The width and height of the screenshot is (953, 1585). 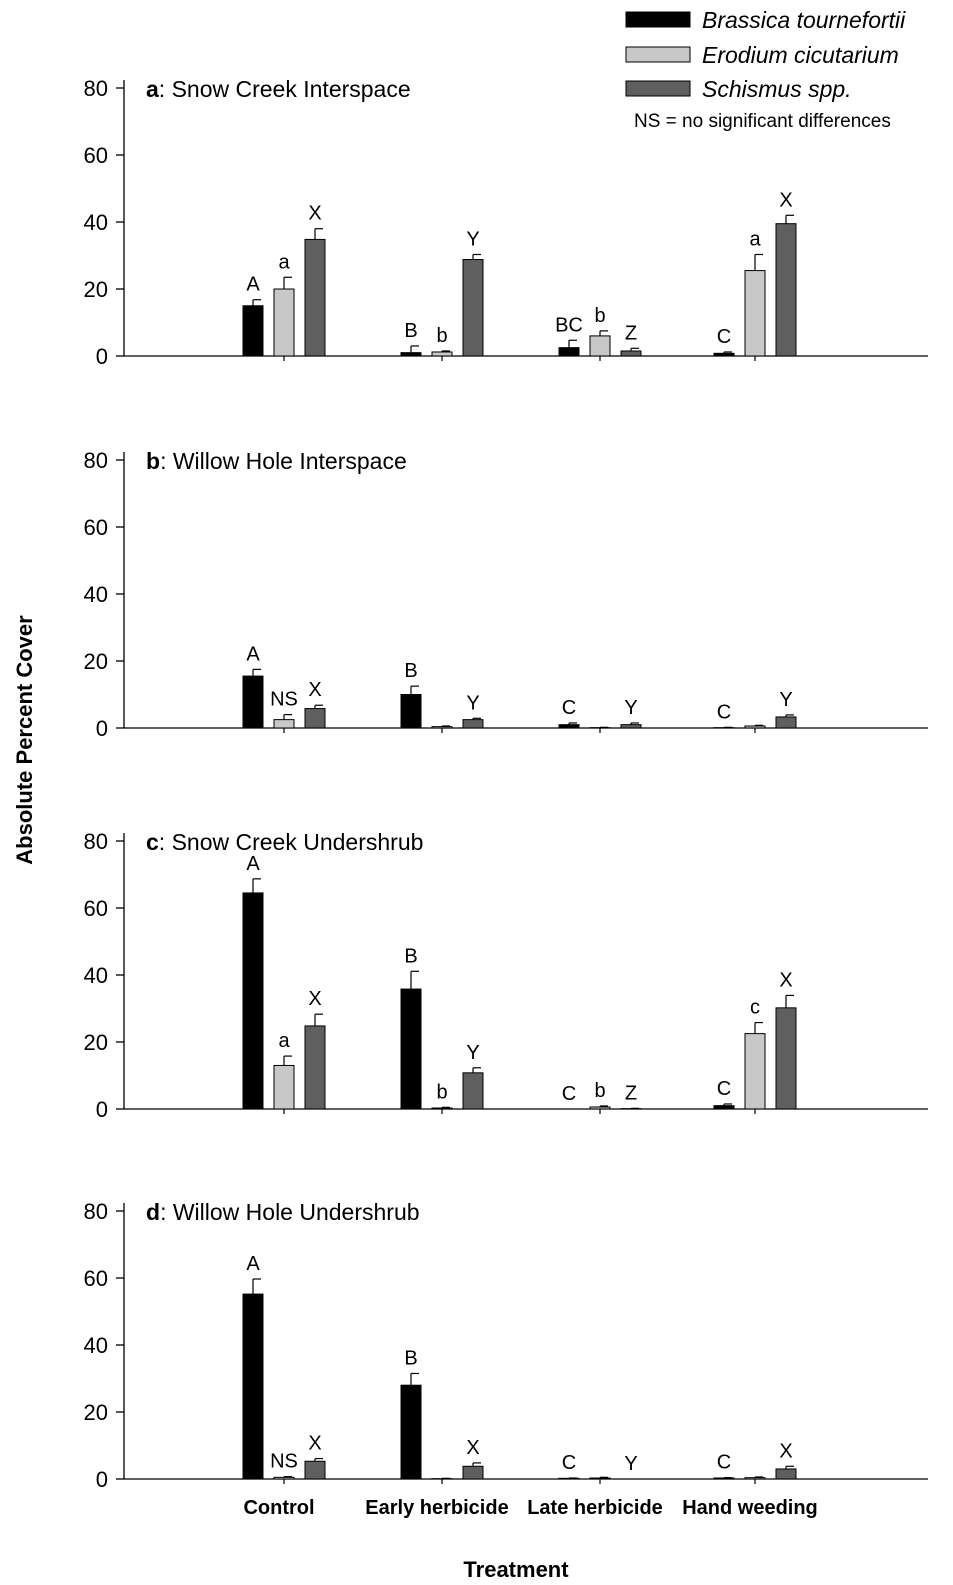 I want to click on category-label: Early herbicide, so click(x=436, y=1508).